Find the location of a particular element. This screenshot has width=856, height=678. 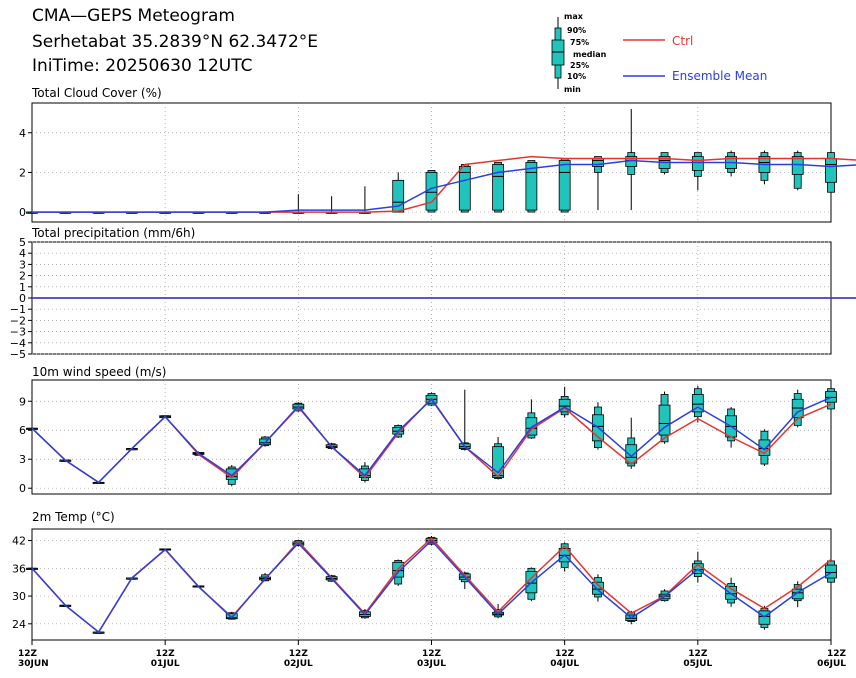

precipitation-ytick-label: 4 is located at coordinates (22, 253).